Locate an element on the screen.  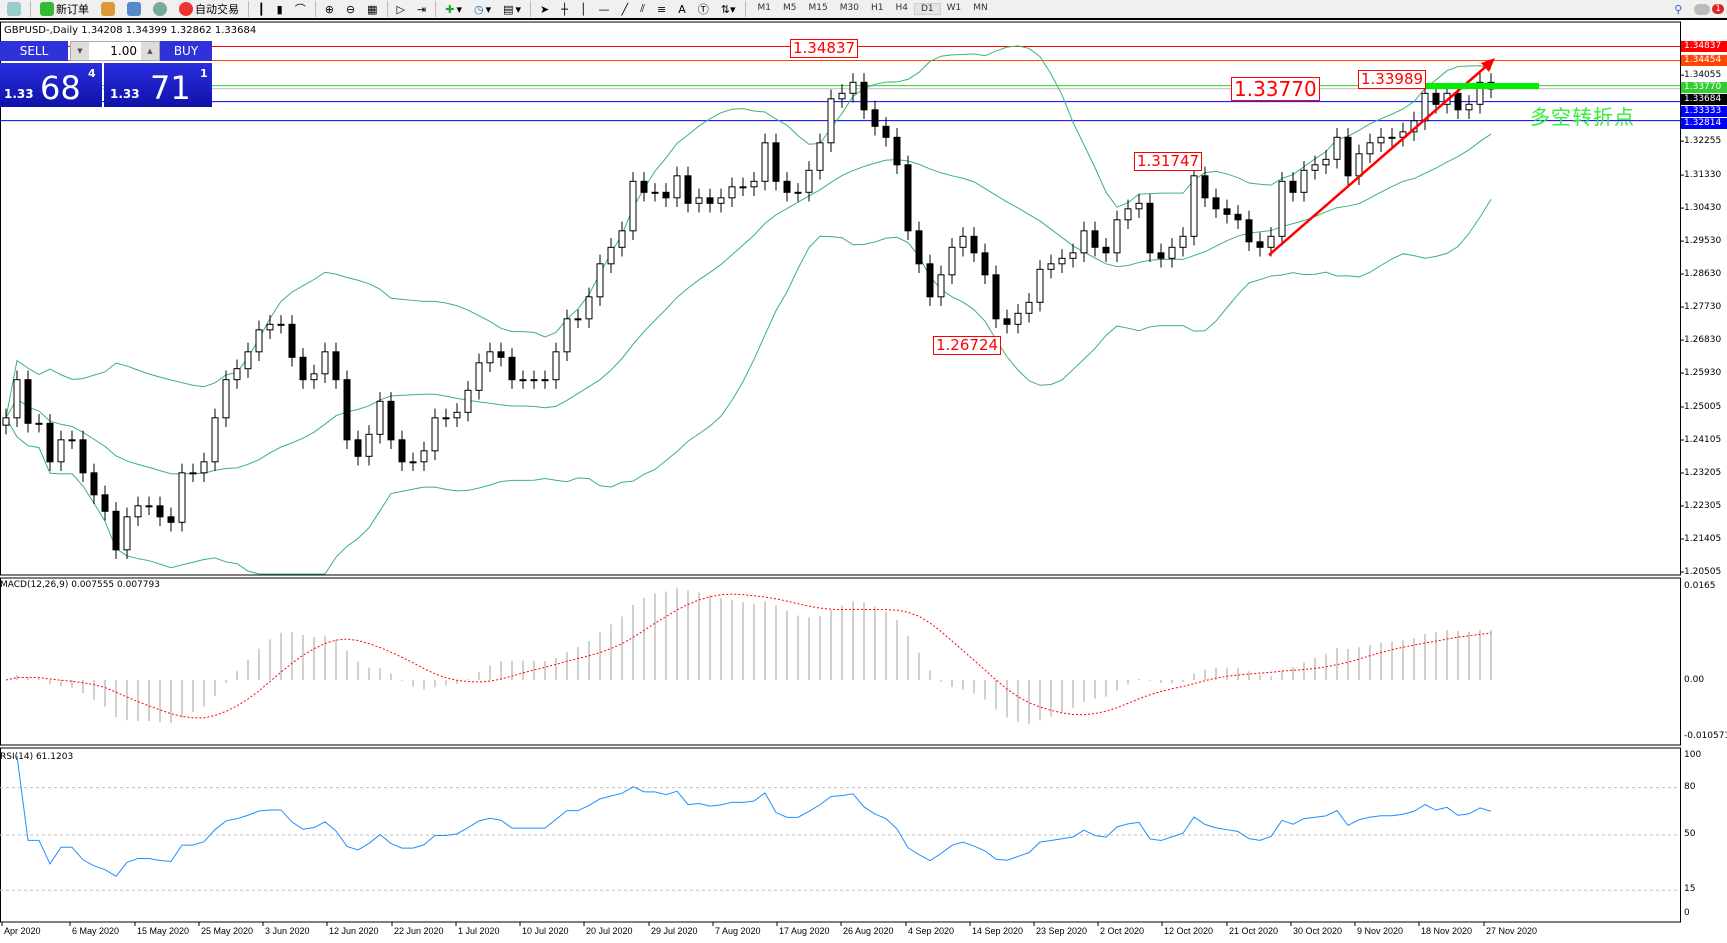
search-icon: ⚲ is located at coordinates (1678, 9).